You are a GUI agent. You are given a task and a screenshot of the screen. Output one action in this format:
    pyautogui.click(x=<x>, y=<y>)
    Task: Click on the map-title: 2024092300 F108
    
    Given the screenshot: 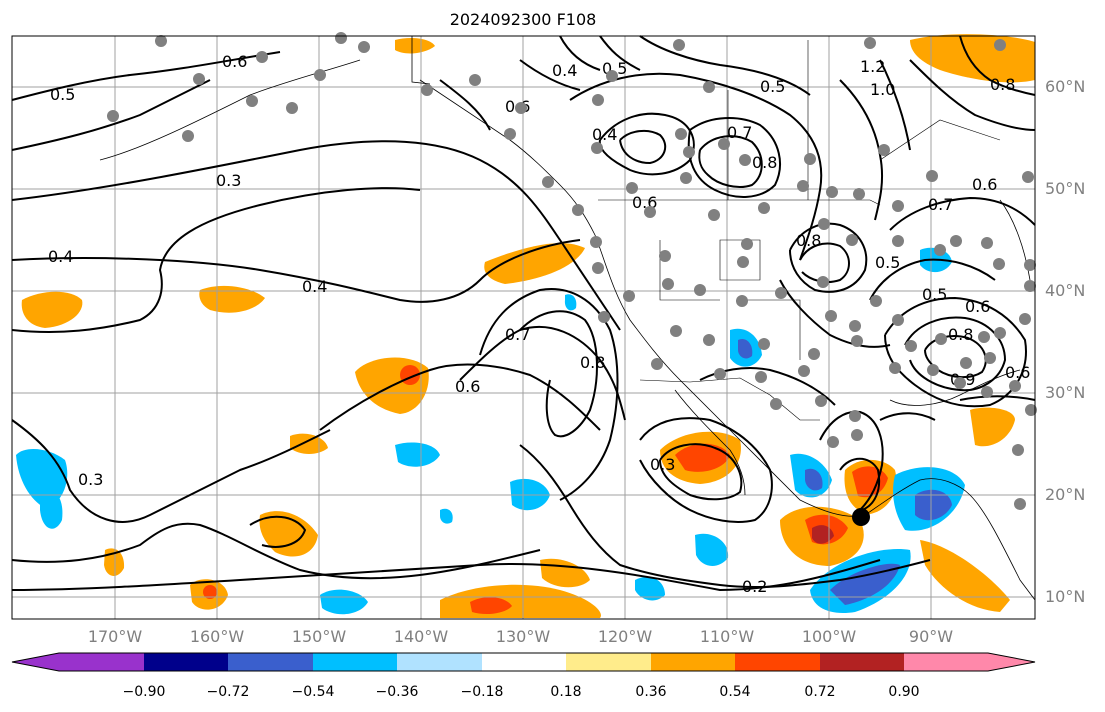 What is the action you would take?
    pyautogui.click(x=523, y=19)
    